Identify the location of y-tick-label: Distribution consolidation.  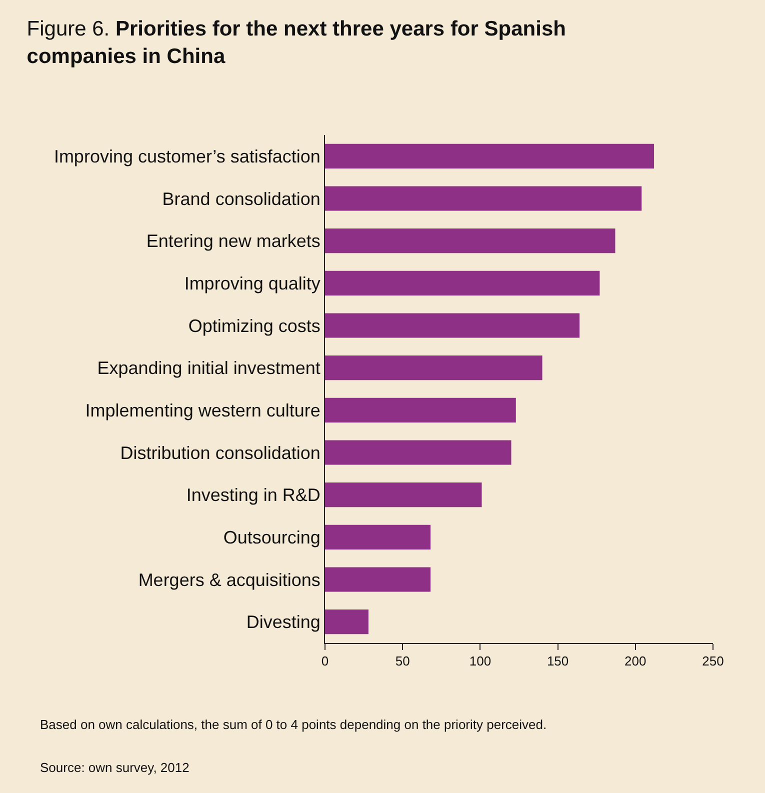
(220, 452).